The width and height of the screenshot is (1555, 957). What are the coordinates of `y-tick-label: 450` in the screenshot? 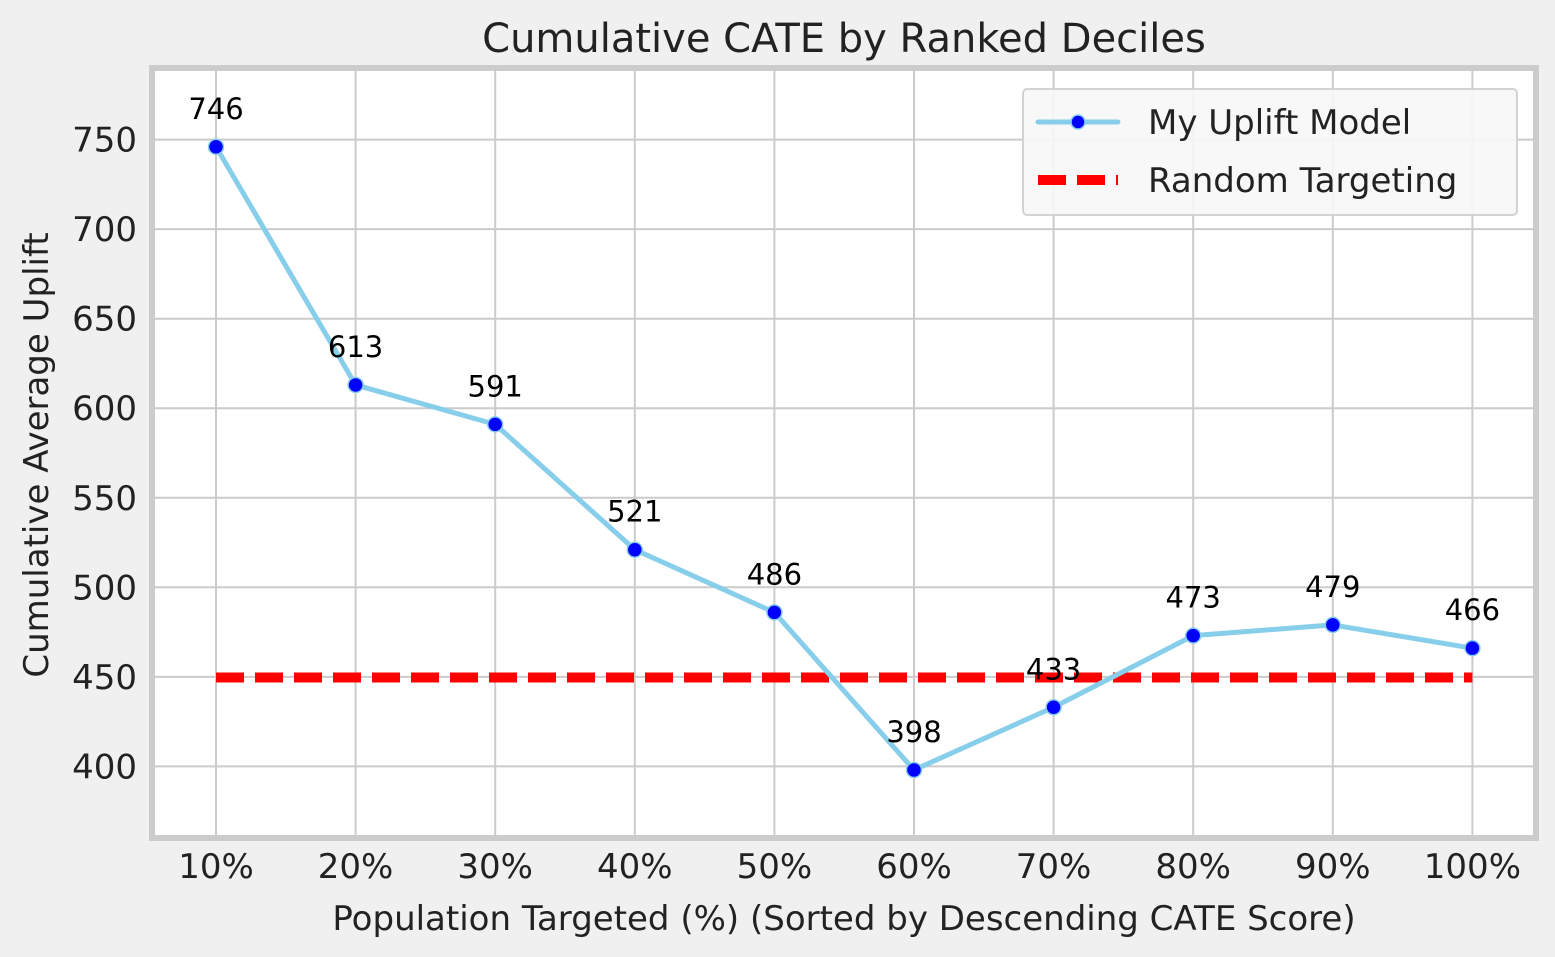 It's located at (104, 678).